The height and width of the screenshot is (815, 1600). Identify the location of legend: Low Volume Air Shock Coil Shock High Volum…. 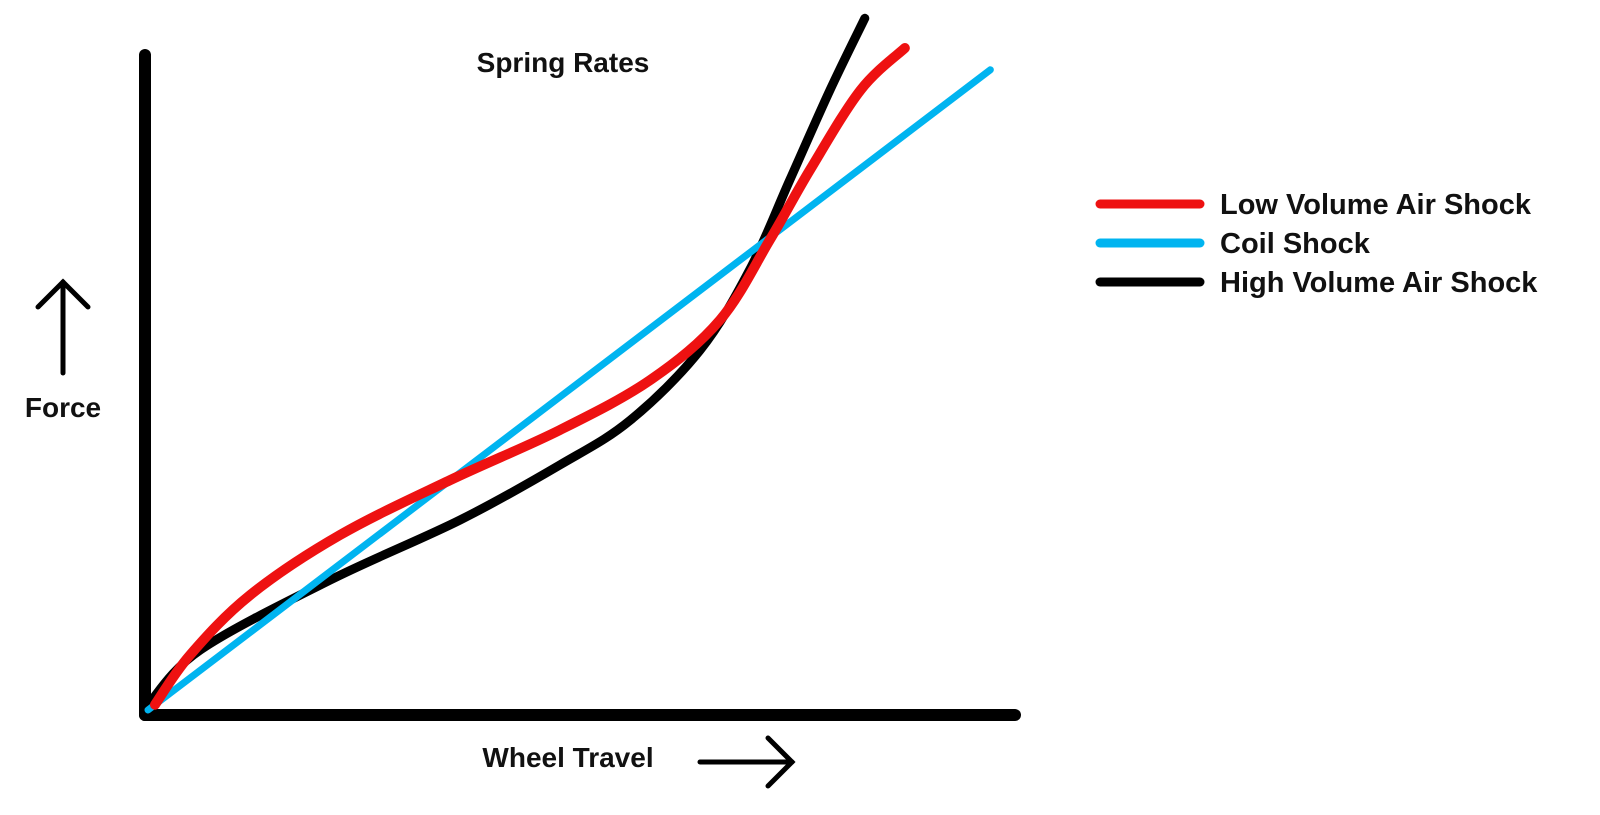
(1316, 244).